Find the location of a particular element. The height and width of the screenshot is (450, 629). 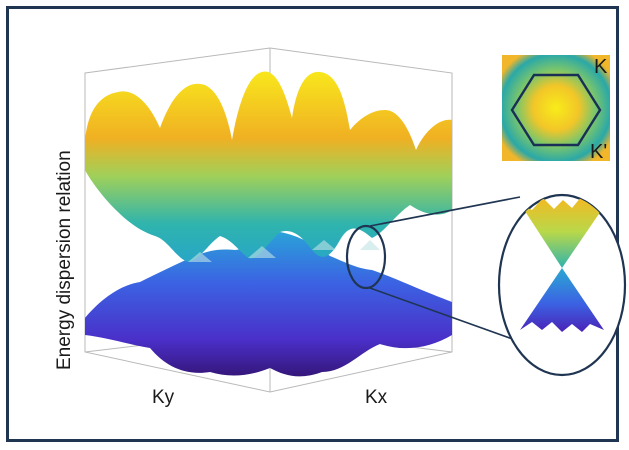

zoom-source-circle is located at coordinates (366, 257).